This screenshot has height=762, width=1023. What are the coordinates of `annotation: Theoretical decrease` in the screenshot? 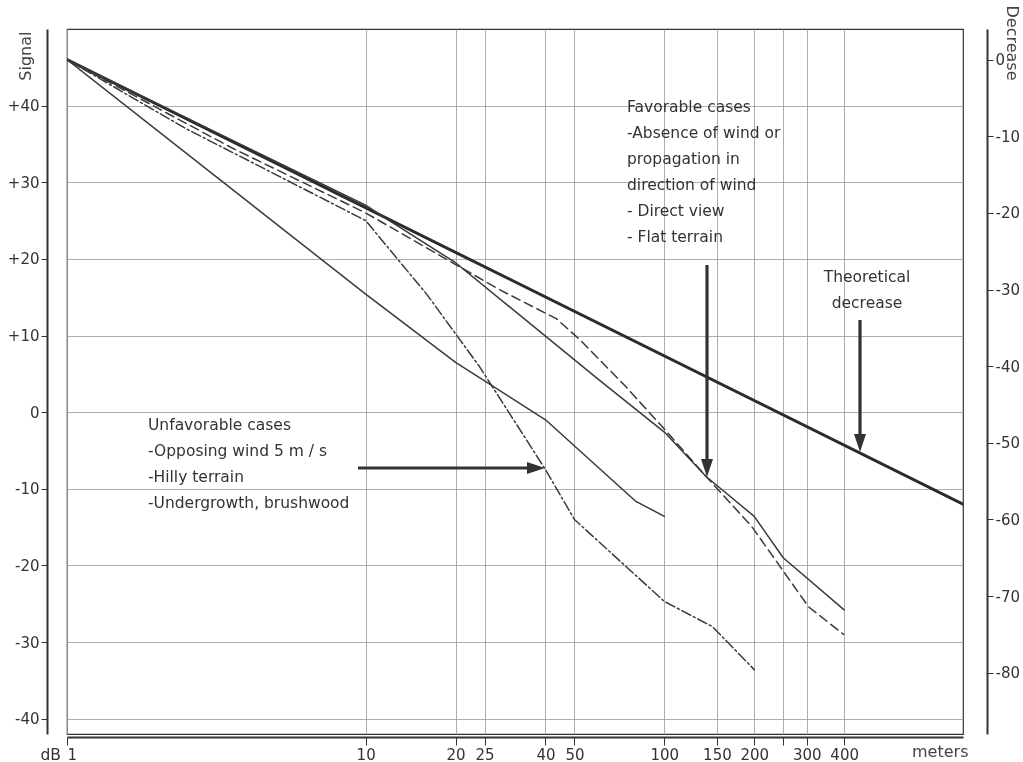 It's located at (866, 290).